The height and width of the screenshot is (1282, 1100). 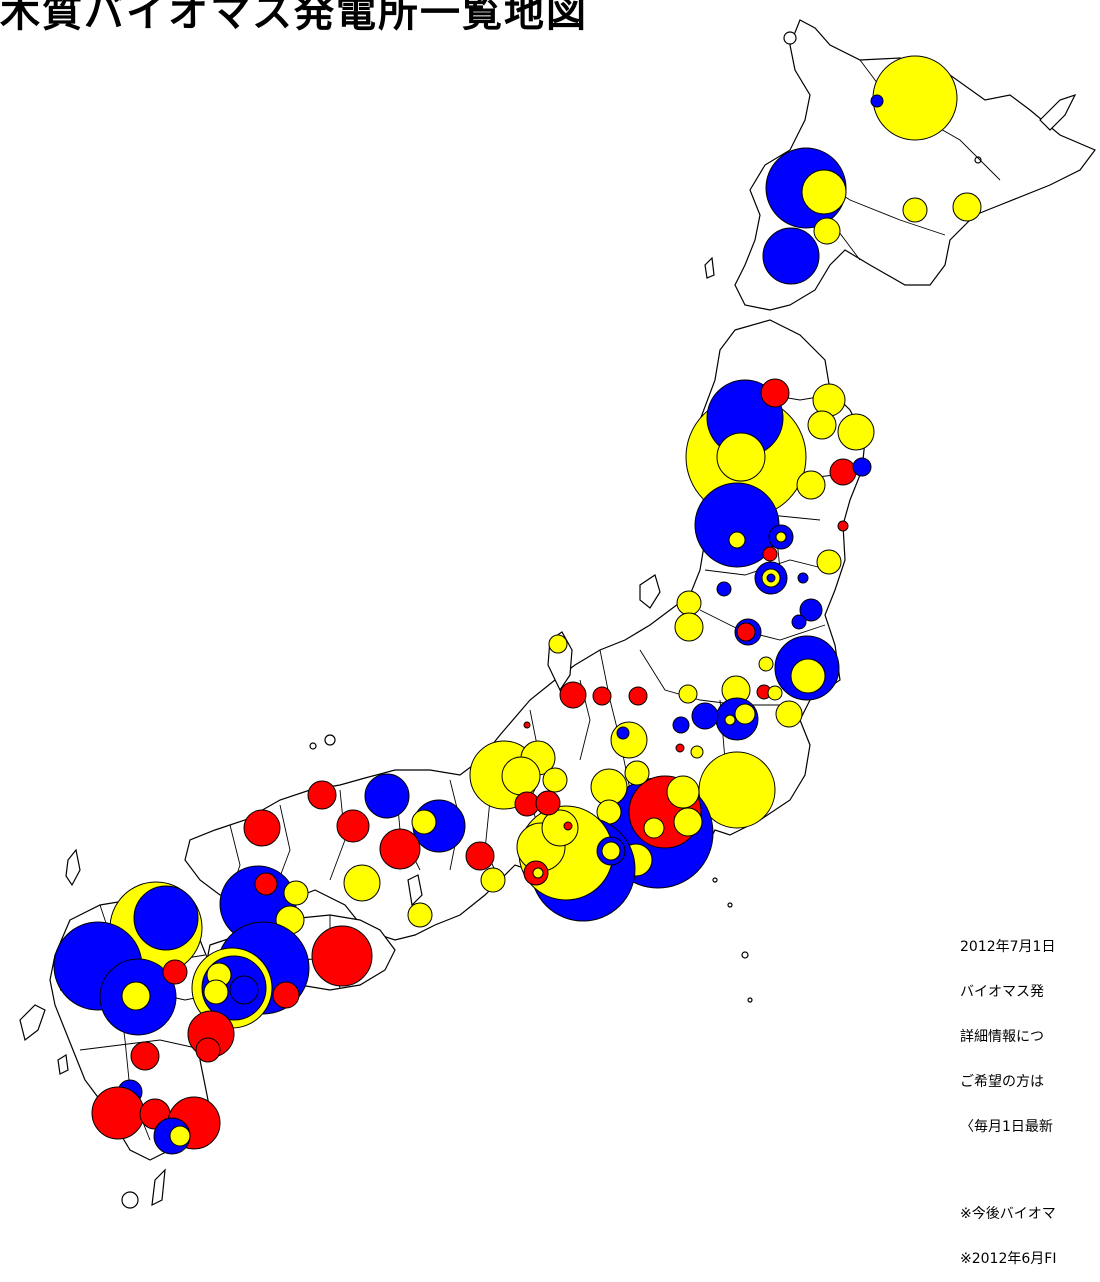 What do you see at coordinates (1006, 1127) in the screenshot?
I see `note-line-monthly: 〈毎月1日最新` at bounding box center [1006, 1127].